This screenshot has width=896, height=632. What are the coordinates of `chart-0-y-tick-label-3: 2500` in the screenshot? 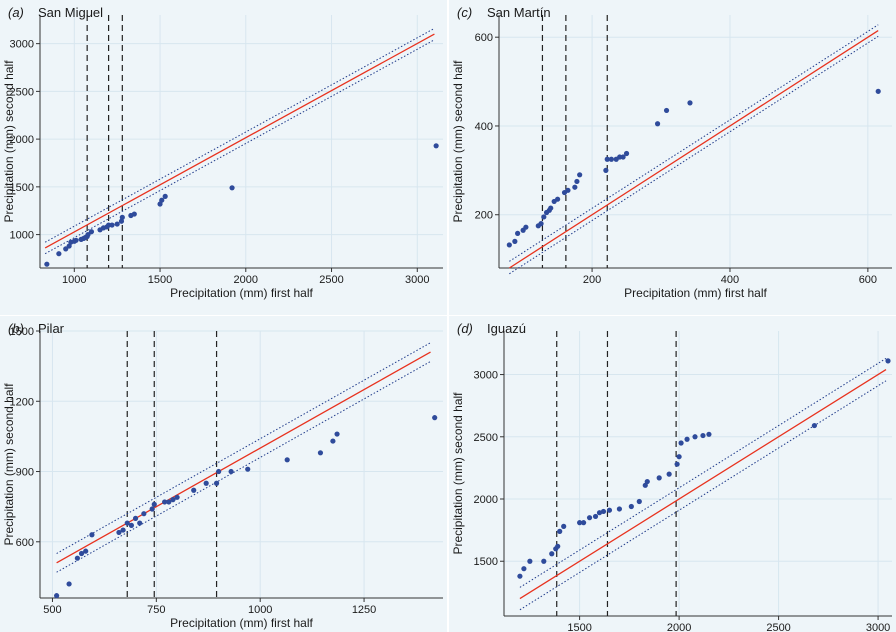 It's located at (22, 92).